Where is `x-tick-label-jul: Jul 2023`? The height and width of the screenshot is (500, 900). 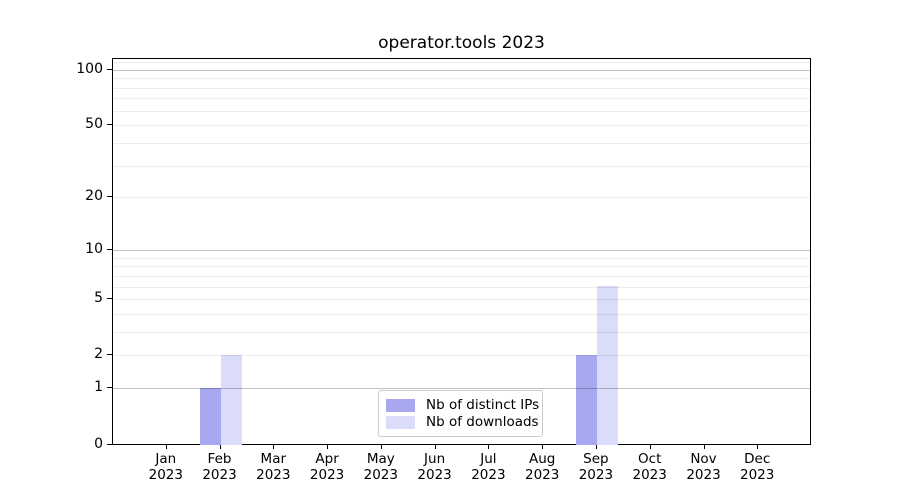 x-tick-label-jul: Jul 2023 is located at coordinates (488, 467).